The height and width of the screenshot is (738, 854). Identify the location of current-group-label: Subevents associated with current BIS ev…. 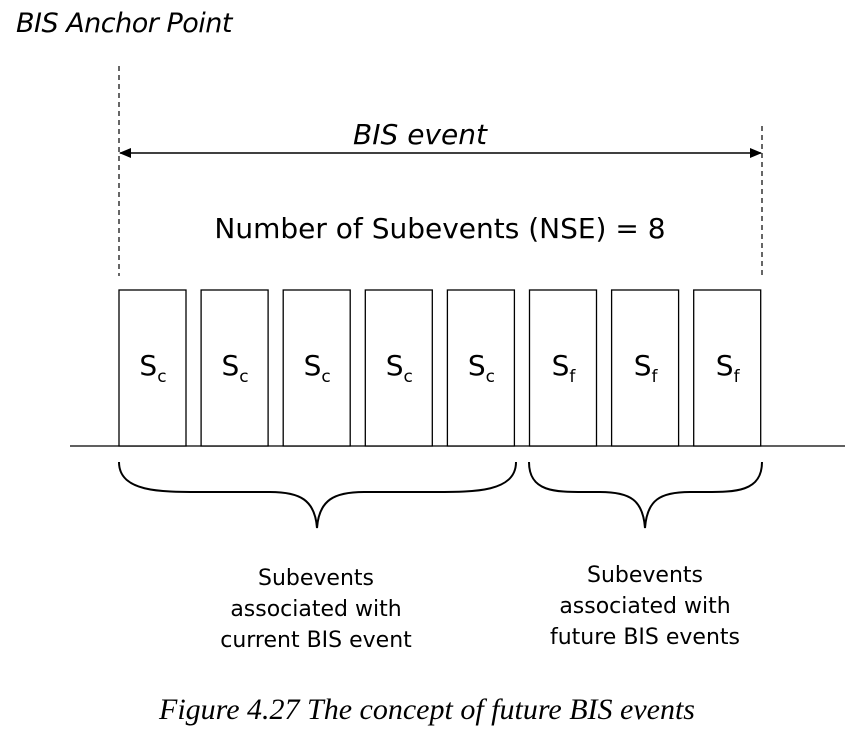
(316, 609).